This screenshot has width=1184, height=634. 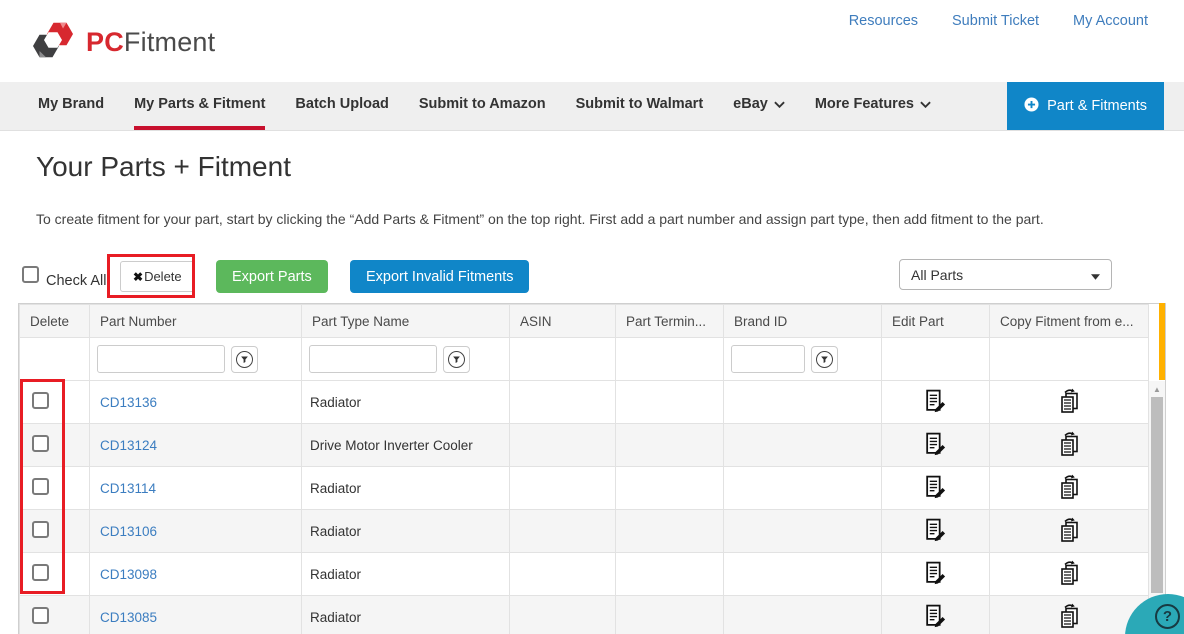 I want to click on filter-edit-cell, so click(x=935, y=359).